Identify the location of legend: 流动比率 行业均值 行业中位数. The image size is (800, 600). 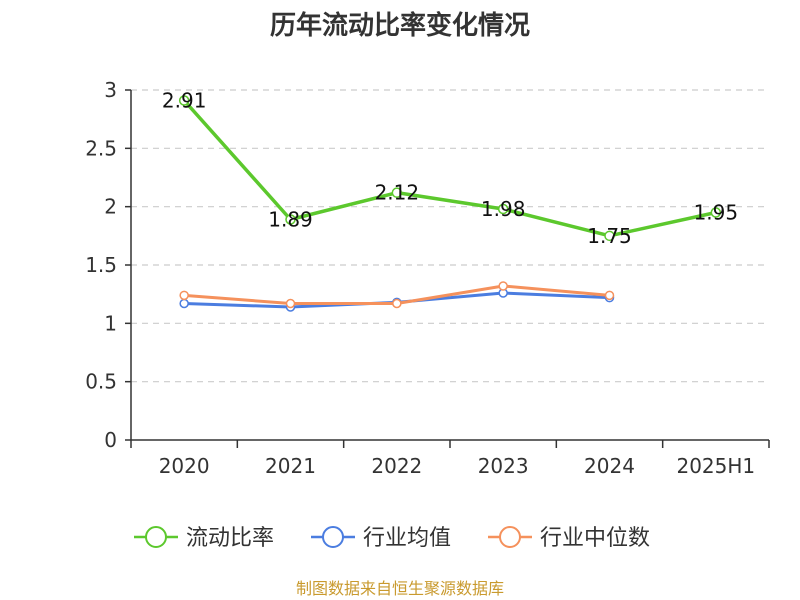
(392, 538).